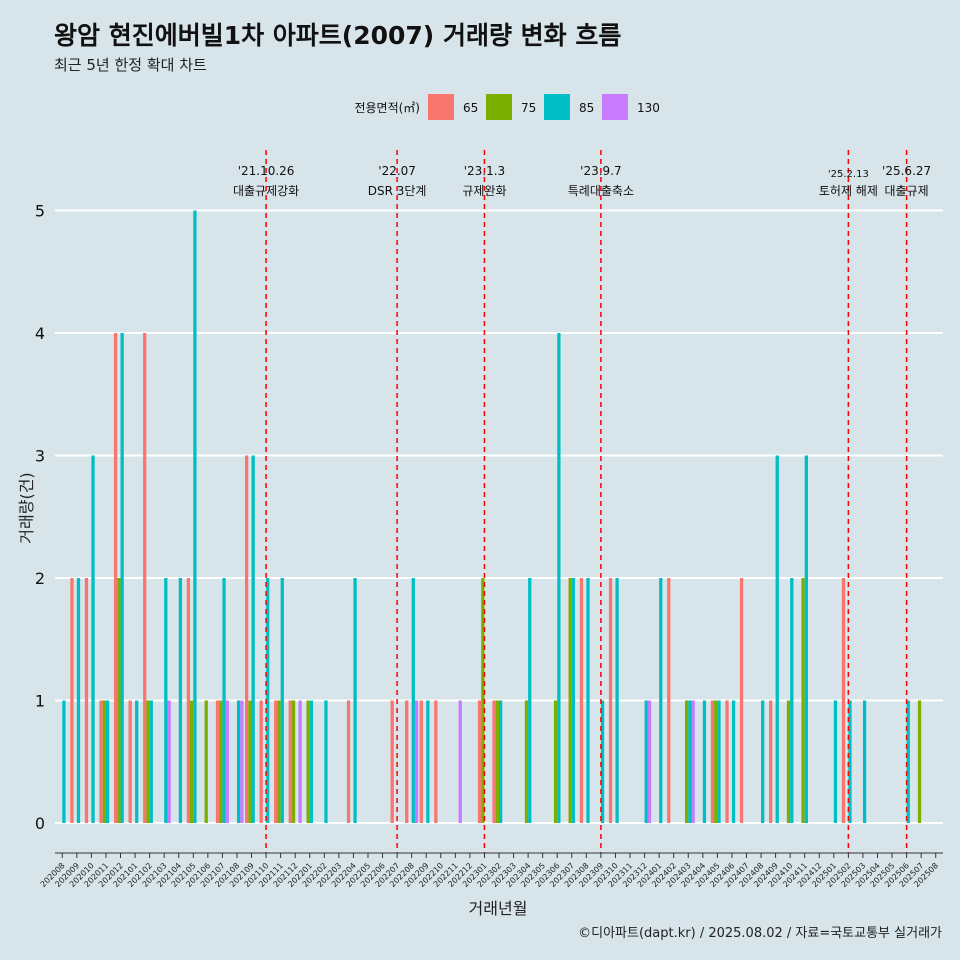 Image resolution: width=960 pixels, height=960 pixels. What do you see at coordinates (40, 456) in the screenshot?
I see `y-tick-label: 3` at bounding box center [40, 456].